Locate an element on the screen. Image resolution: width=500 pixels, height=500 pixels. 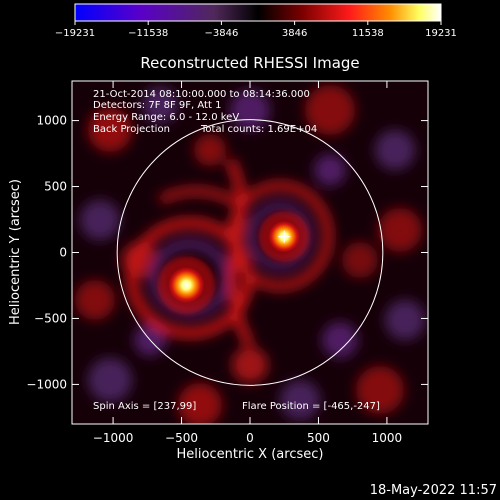
annotation-method: Back Projection is located at coordinates (131, 129).